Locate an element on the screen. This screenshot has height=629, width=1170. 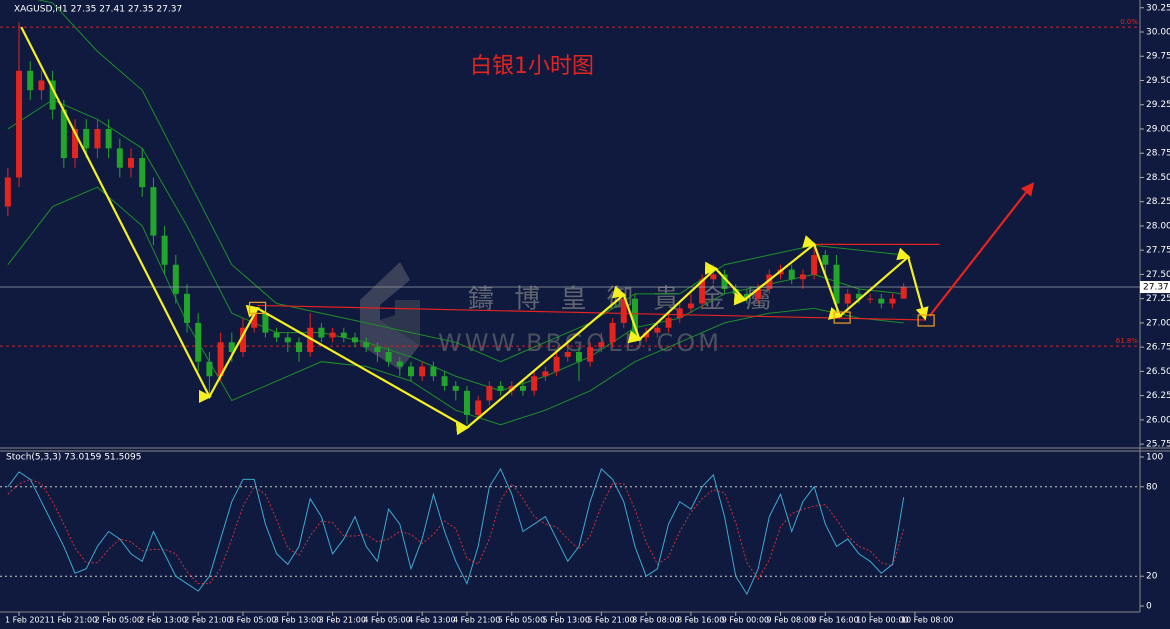
x-tick-label: 9 Feb 08:00 is located at coordinates (790, 620).